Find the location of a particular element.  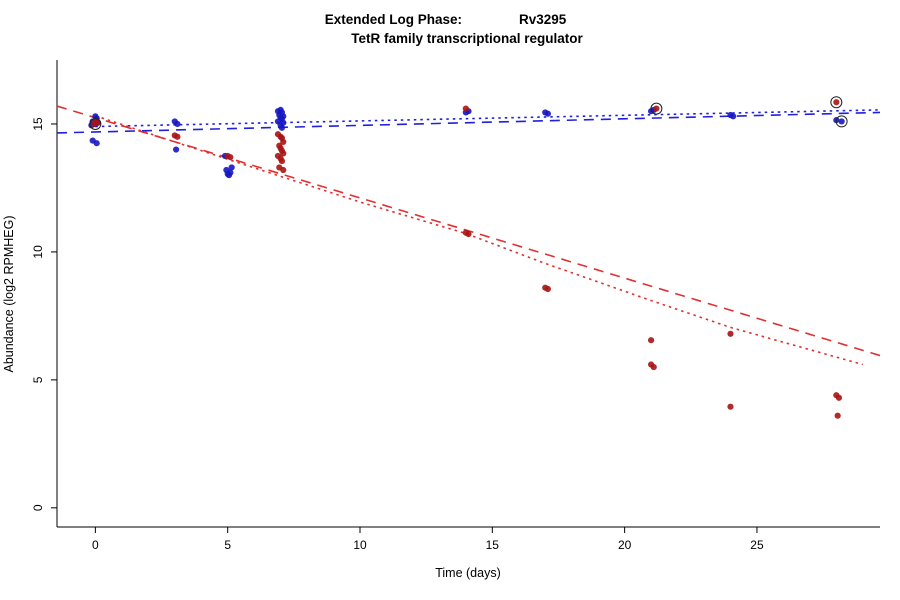

chart-subtitle: TetR family transcriptional regulator is located at coordinates (467, 38).